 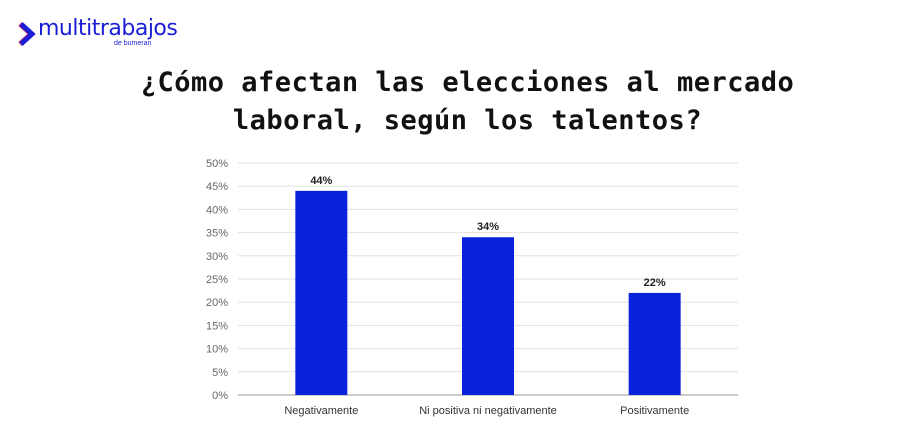 What do you see at coordinates (217, 187) in the screenshot?
I see `y-tick-label: 45%` at bounding box center [217, 187].